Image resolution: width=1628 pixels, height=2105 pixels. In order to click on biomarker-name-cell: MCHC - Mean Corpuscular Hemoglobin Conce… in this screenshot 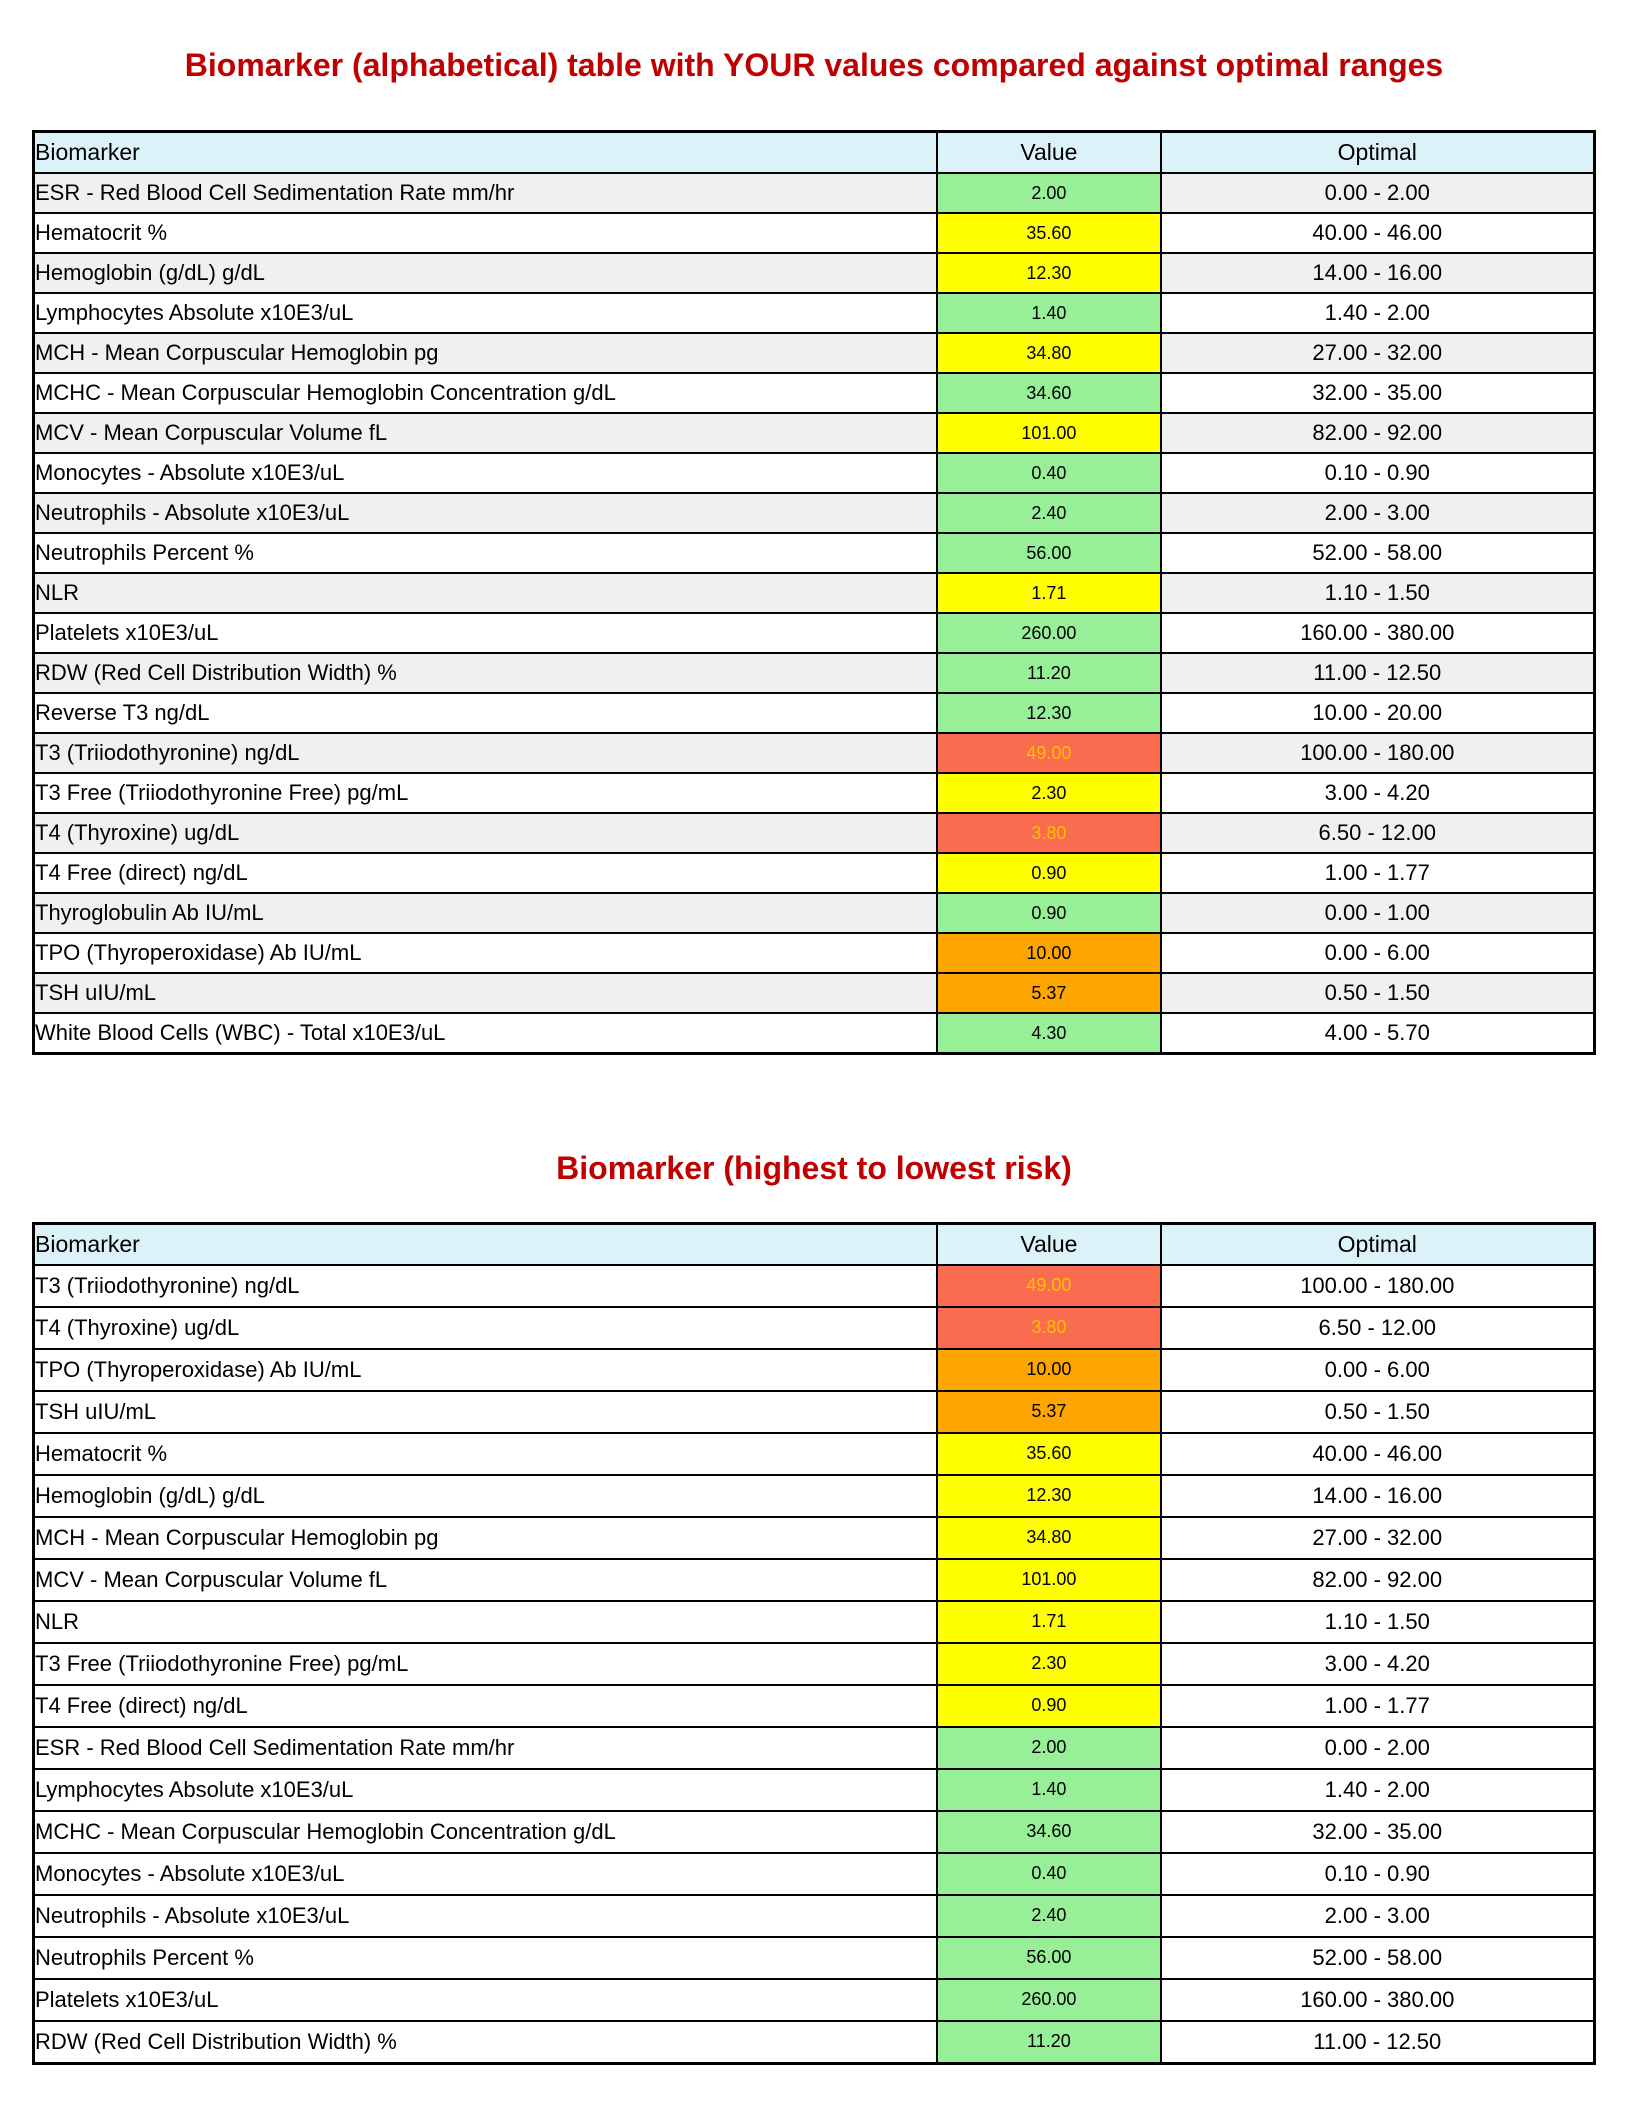, I will do `click(485, 1831)`.